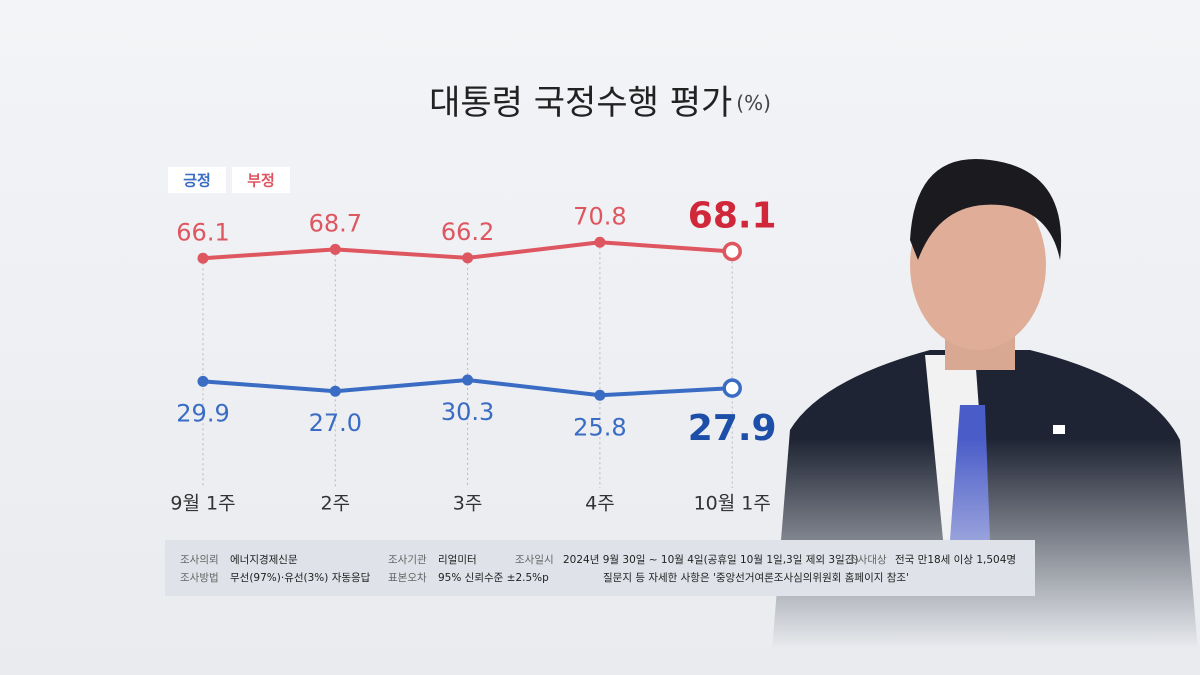 This screenshot has width=1200, height=675. Describe the element at coordinates (199, 560) in the screenshot. I see `info-key: 조사의뢰` at that location.